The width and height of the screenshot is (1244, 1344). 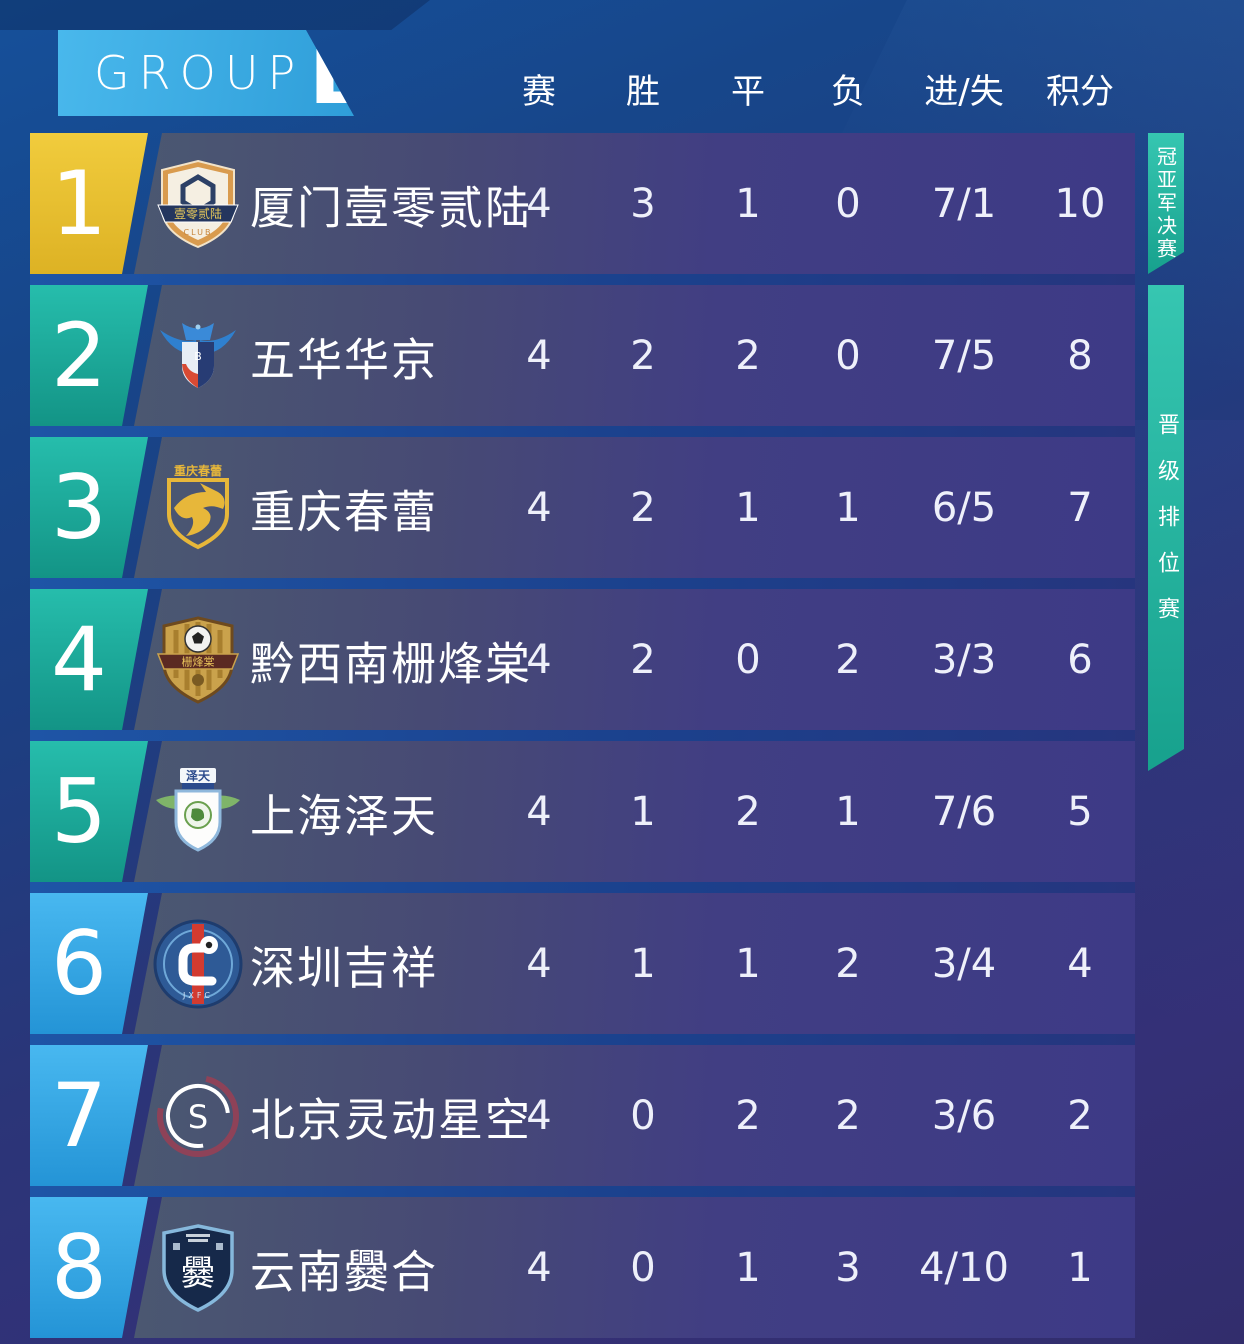 What do you see at coordinates (391, 1119) in the screenshot?
I see `team-name: 北京灵动星空` at bounding box center [391, 1119].